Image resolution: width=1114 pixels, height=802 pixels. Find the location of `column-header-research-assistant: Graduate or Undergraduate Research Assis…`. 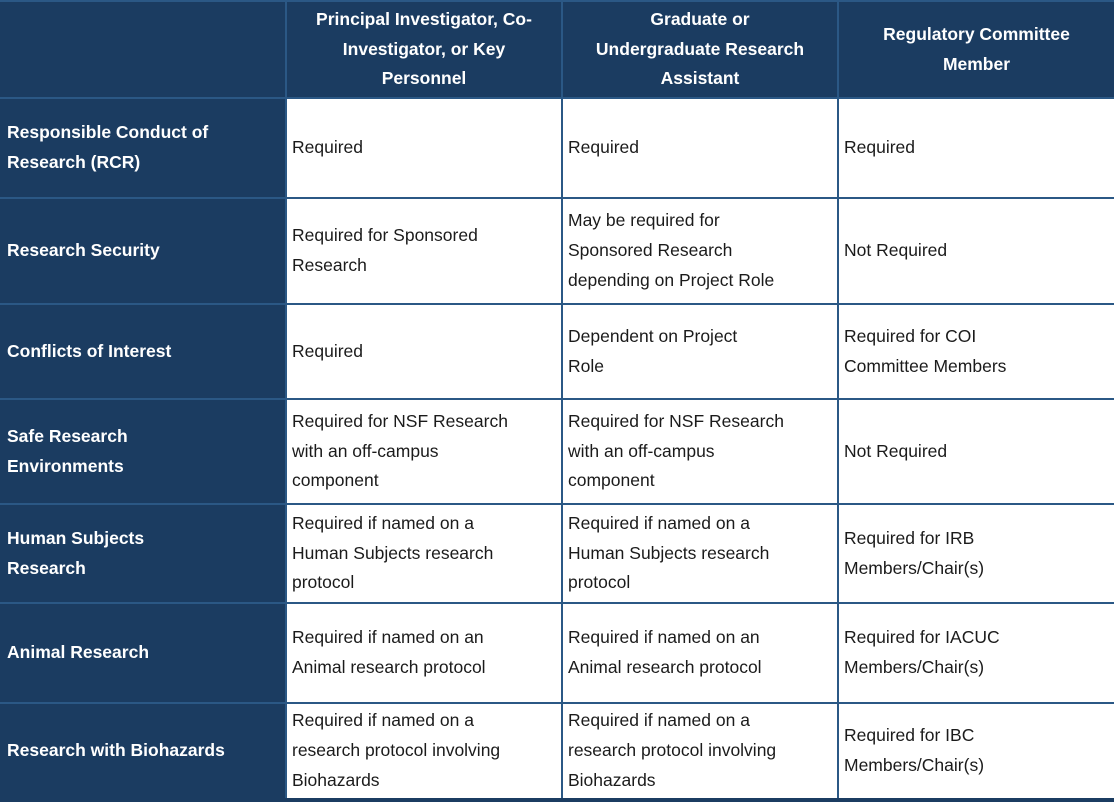

column-header-research-assistant: Graduate or Undergraduate Research Assis… is located at coordinates (700, 49).